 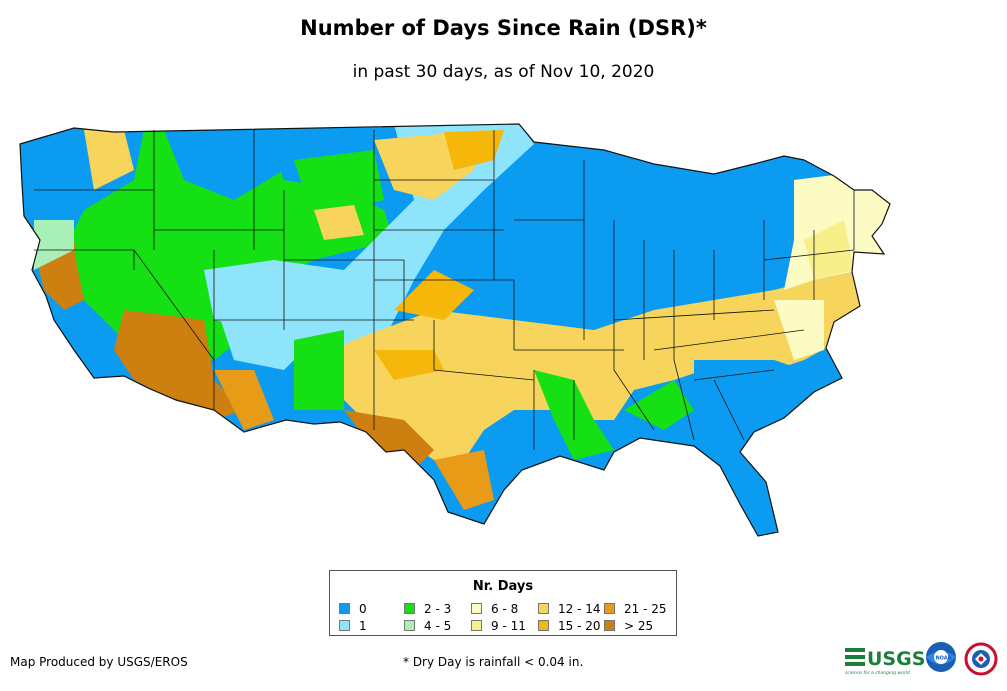 What do you see at coordinates (503, 586) in the screenshot?
I see `legend-title: Nr. Days` at bounding box center [503, 586].